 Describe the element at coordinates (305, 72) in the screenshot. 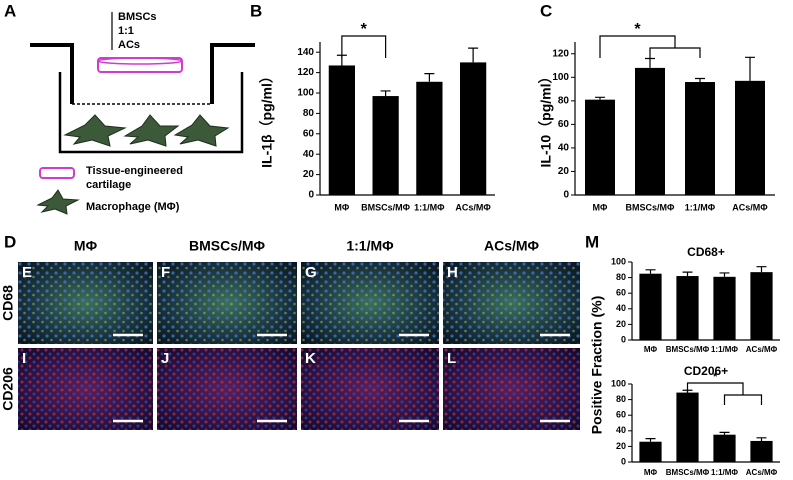

I see `y-tick-label: 120` at that location.